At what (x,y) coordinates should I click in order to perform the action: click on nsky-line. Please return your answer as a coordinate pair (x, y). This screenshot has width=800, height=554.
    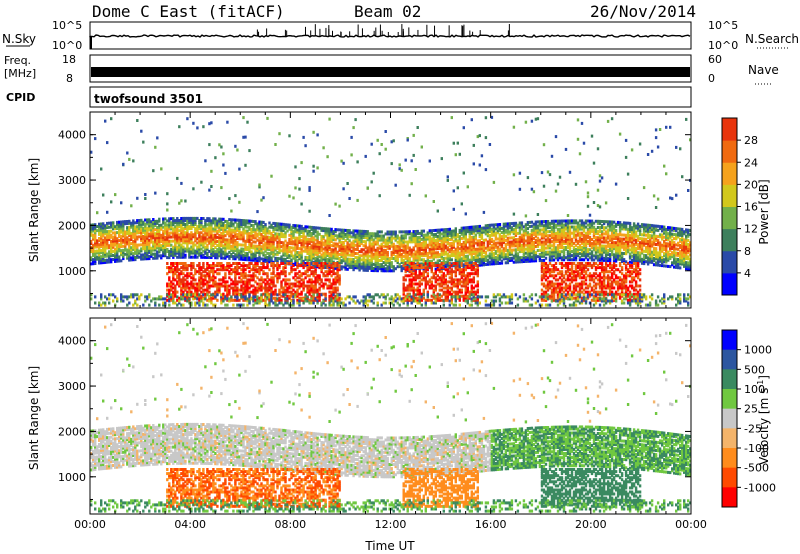
    Looking at the image, I should click on (390, 36).